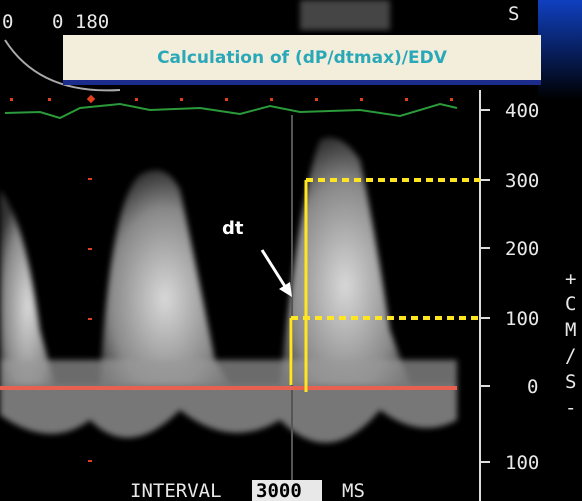 The height and width of the screenshot is (501, 582). I want to click on interval-unit: MS, so click(353, 490).